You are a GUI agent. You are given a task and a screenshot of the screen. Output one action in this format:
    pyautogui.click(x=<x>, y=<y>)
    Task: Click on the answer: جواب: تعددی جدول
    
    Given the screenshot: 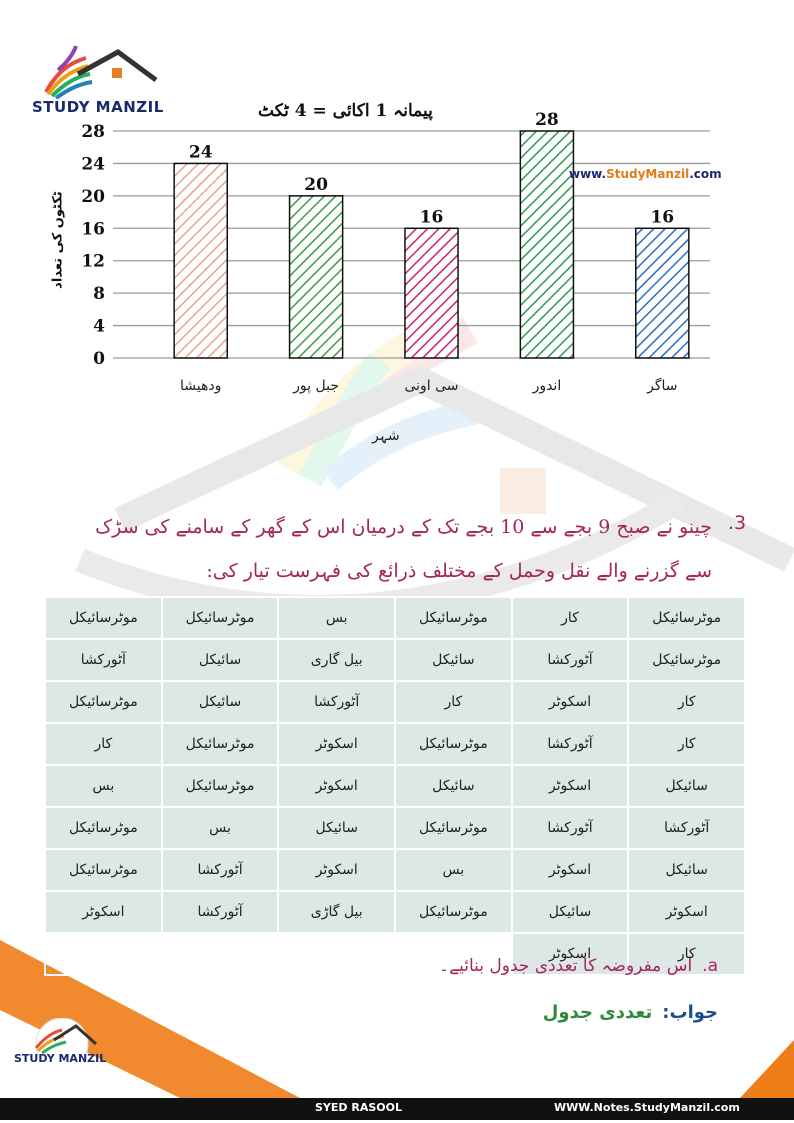 What is the action you would take?
    pyautogui.click(x=630, y=1012)
    